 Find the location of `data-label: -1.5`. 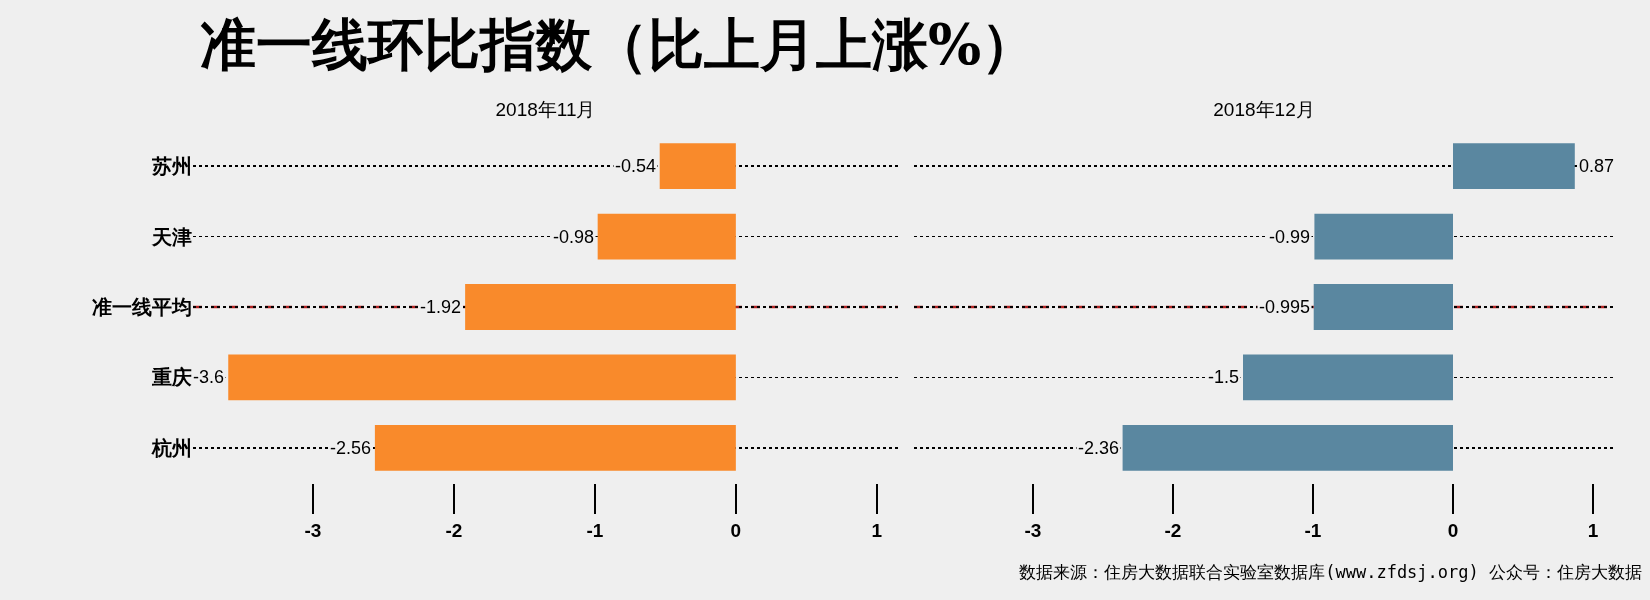

data-label: -1.5 is located at coordinates (1224, 377).